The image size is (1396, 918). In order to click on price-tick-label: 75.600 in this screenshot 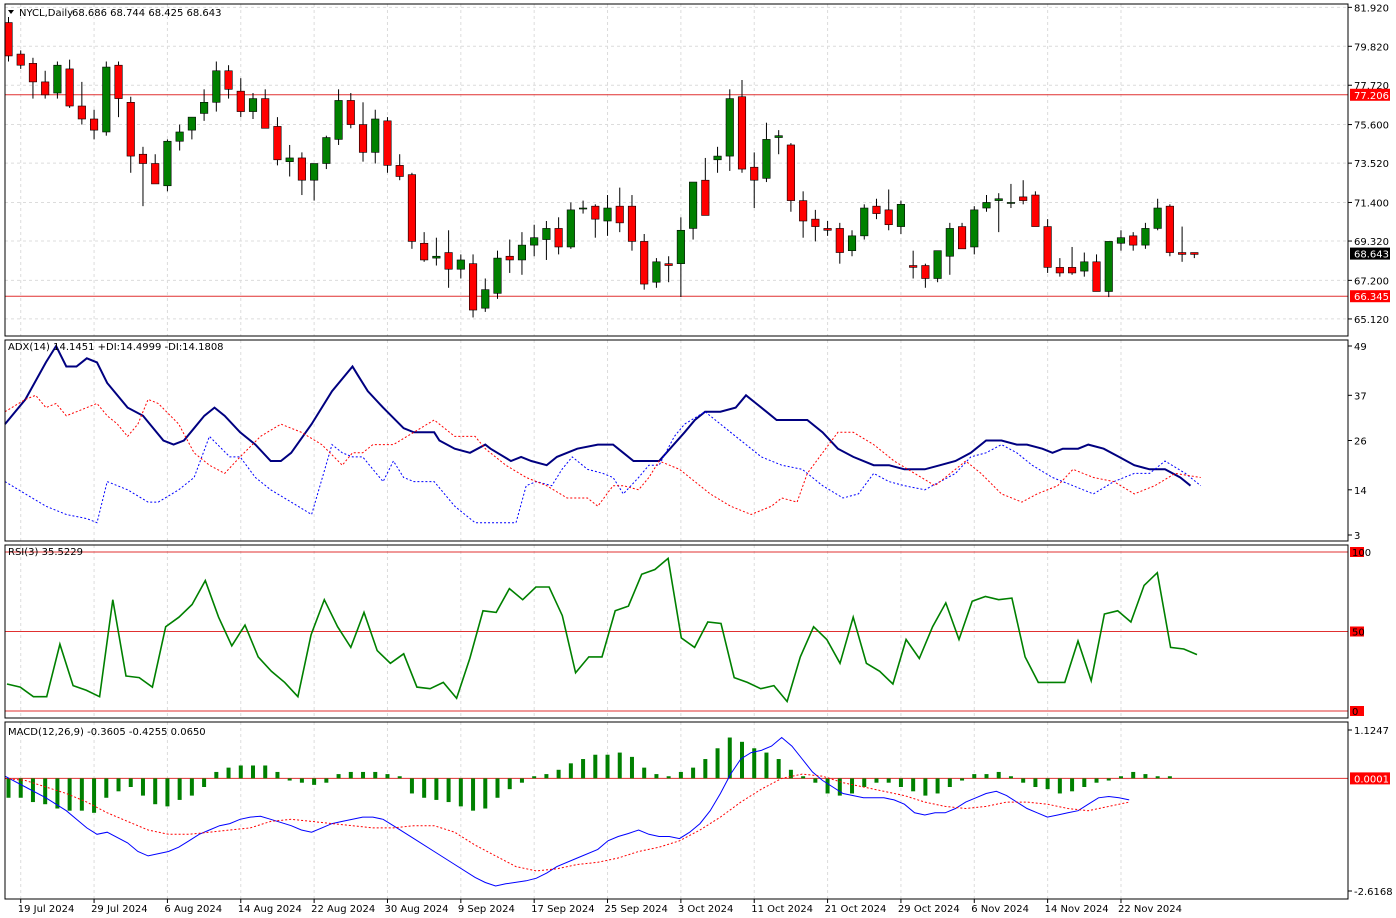, I will do `click(1371, 126)`.